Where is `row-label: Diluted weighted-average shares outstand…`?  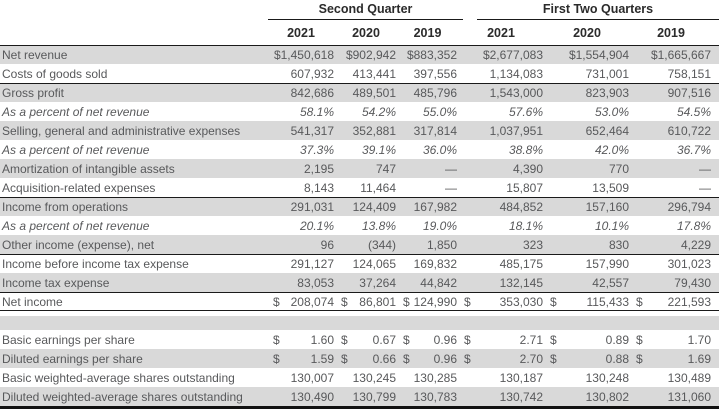
row-label: Diluted weighted-average shares outstand… is located at coordinates (122, 396).